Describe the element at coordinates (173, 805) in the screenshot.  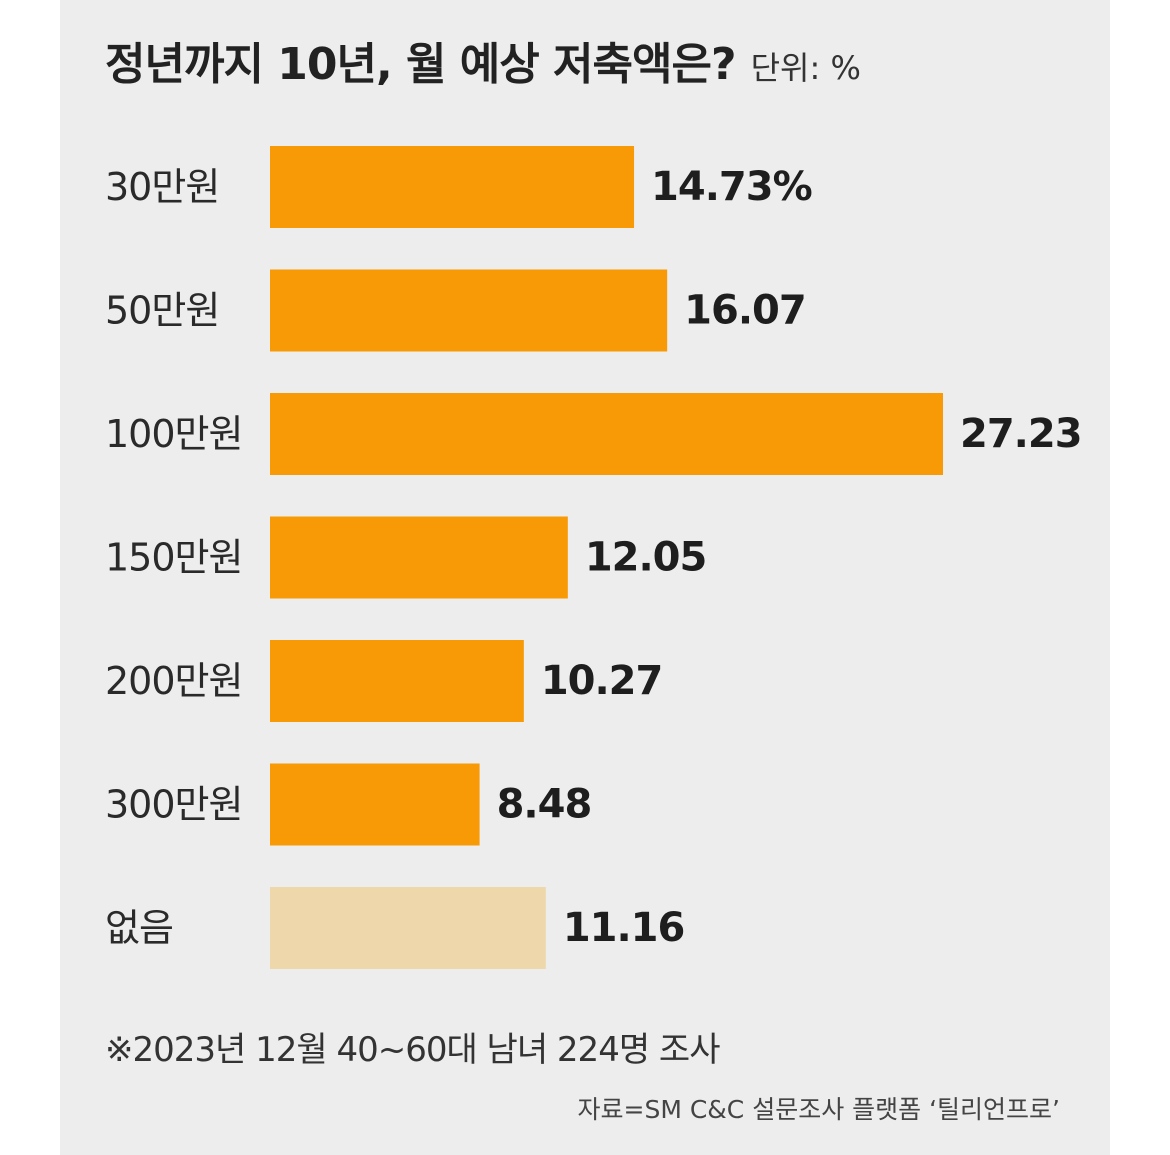
I see `category-label-5: 300만원` at that location.